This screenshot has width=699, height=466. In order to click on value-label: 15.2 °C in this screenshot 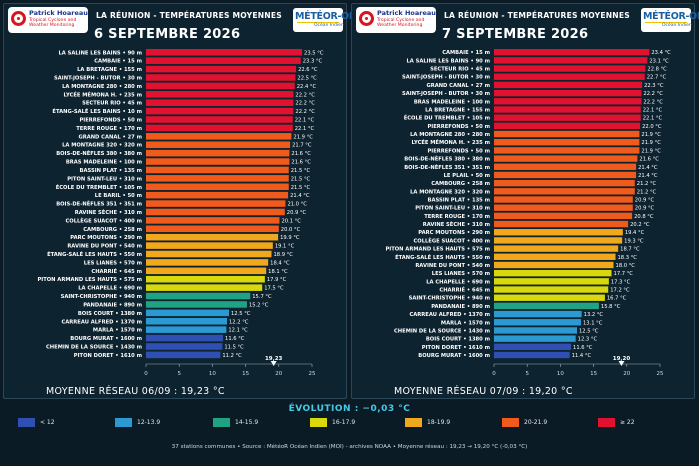, I will do `click(259, 305)`.